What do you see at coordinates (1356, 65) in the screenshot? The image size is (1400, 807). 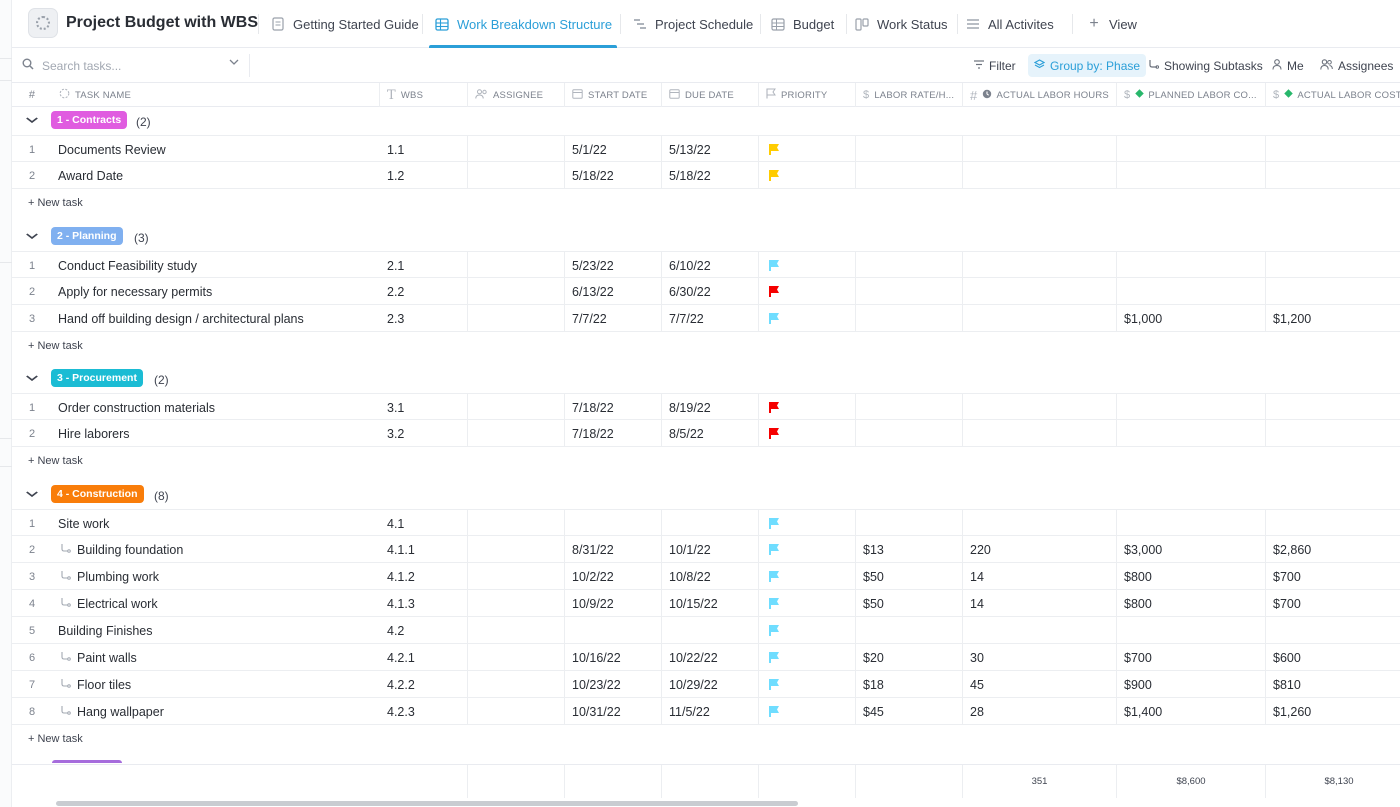 I see `assignees-button: Assignees` at bounding box center [1356, 65].